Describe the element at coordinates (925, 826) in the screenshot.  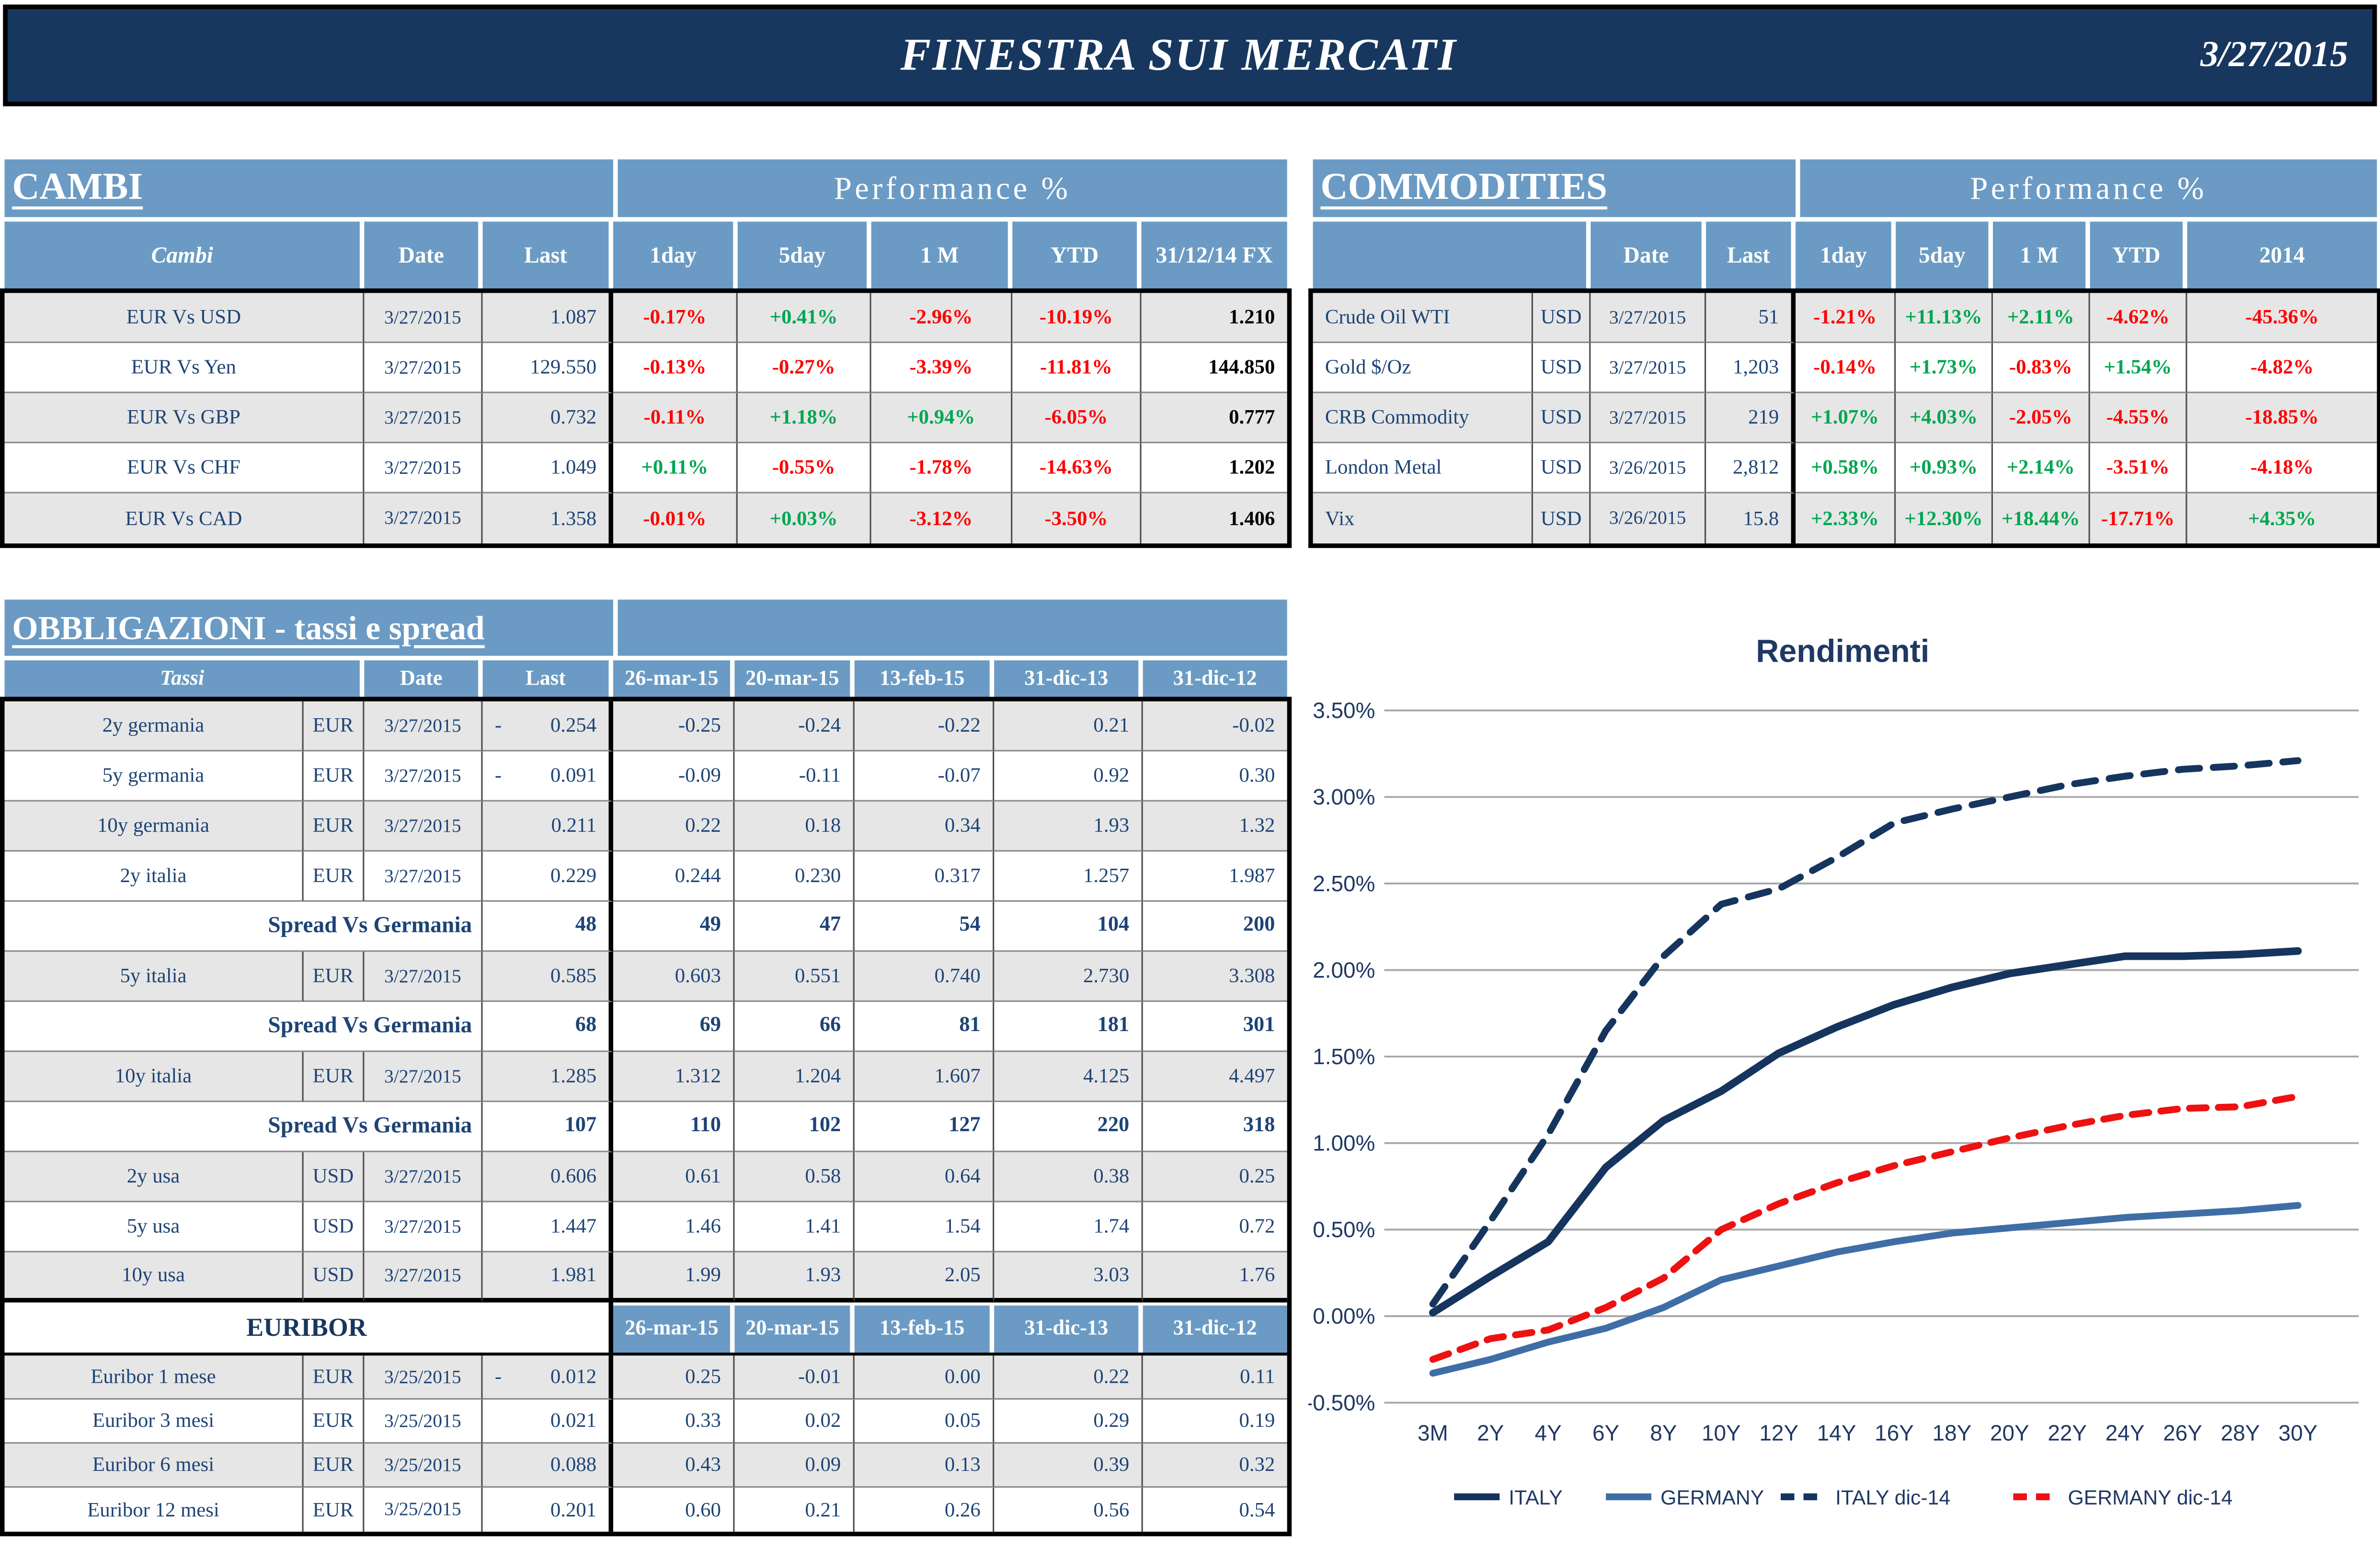
I see `value-cell: 0.34` at that location.